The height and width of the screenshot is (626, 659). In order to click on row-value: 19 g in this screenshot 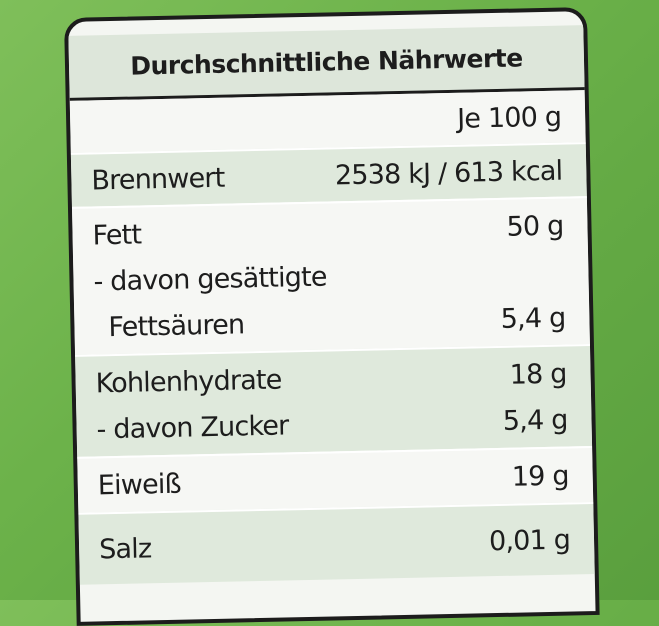, I will do `click(540, 476)`.